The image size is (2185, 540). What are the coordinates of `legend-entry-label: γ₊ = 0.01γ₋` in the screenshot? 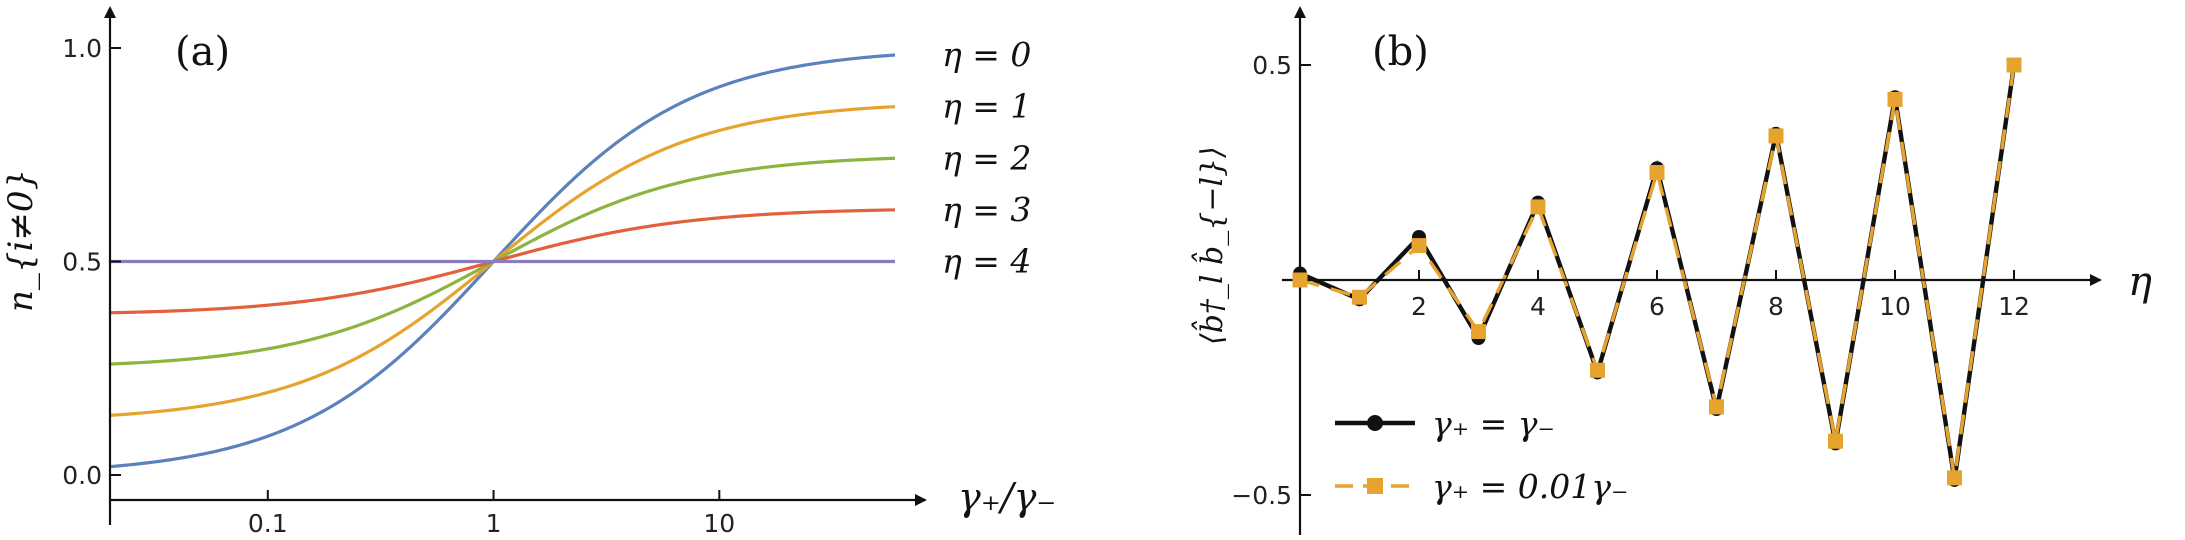 It's located at (1530, 486).